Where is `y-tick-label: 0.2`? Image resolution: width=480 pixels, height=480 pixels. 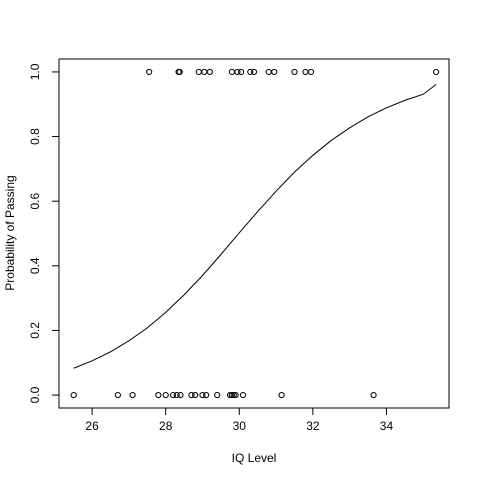
y-tick-label: 0.2 is located at coordinates (35, 330).